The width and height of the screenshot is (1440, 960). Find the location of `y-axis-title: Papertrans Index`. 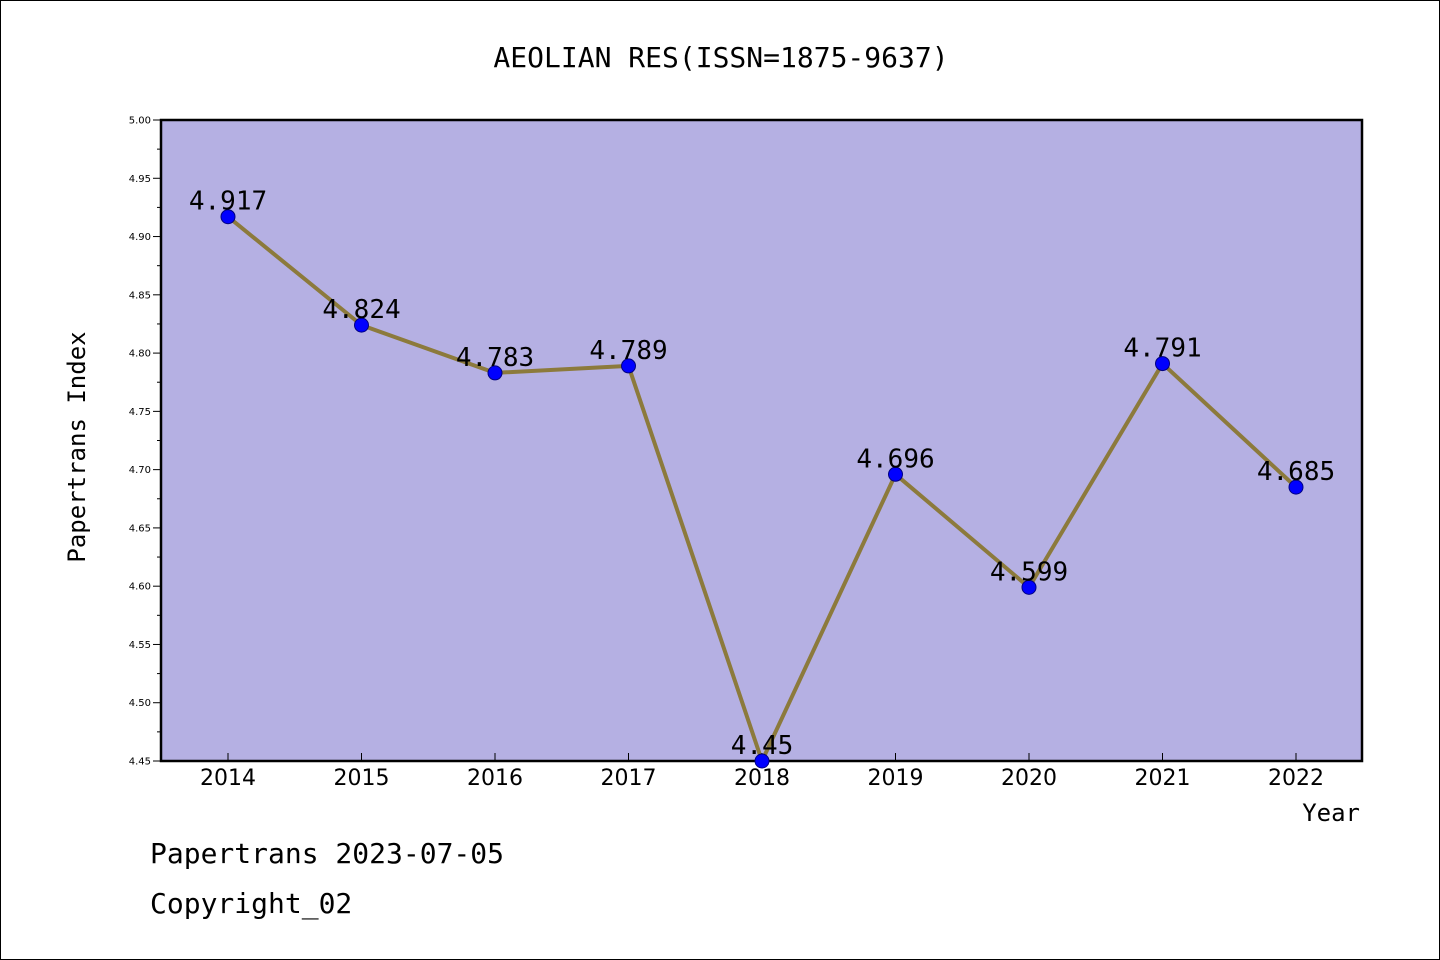

y-axis-title: Papertrans Index is located at coordinates (77, 446).